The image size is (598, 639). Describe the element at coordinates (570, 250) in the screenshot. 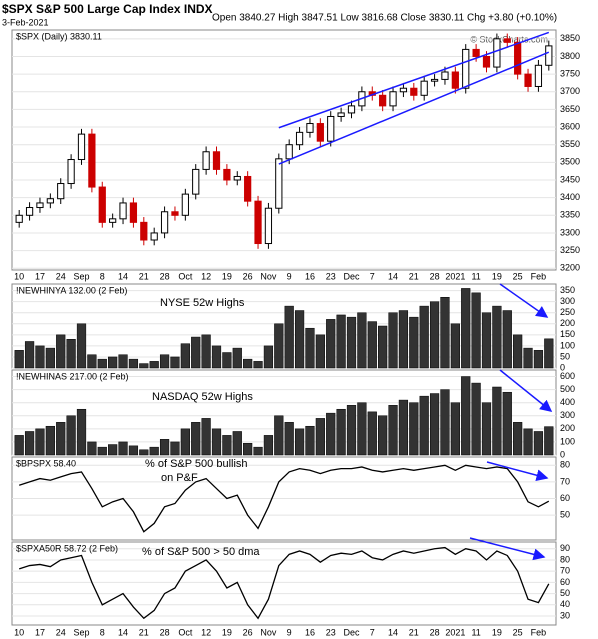

I see `y-tick-label: 3250` at that location.